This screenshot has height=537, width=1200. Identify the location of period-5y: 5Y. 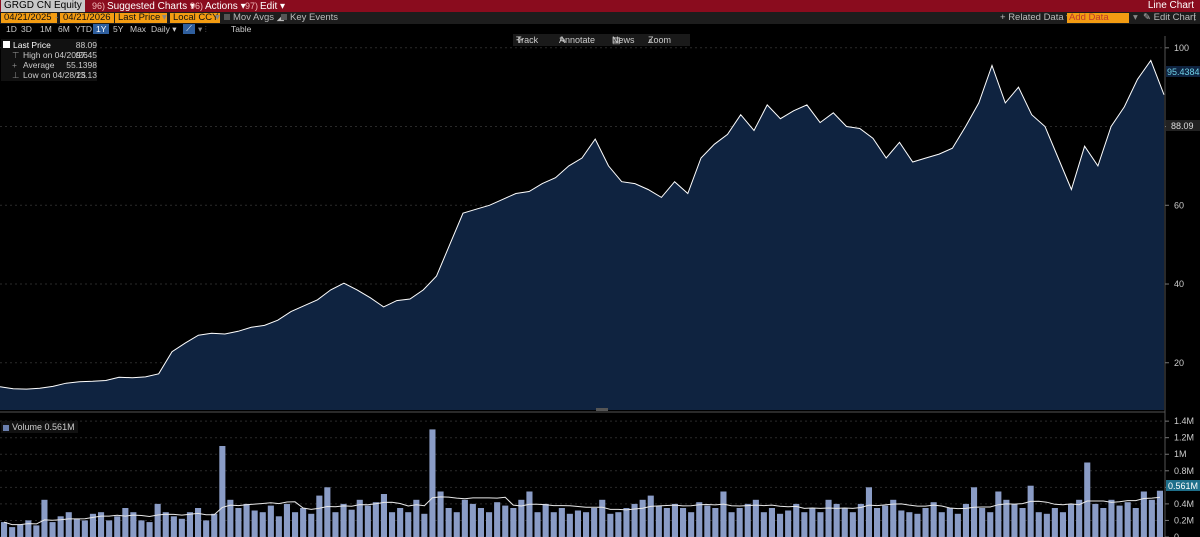
(118, 29).